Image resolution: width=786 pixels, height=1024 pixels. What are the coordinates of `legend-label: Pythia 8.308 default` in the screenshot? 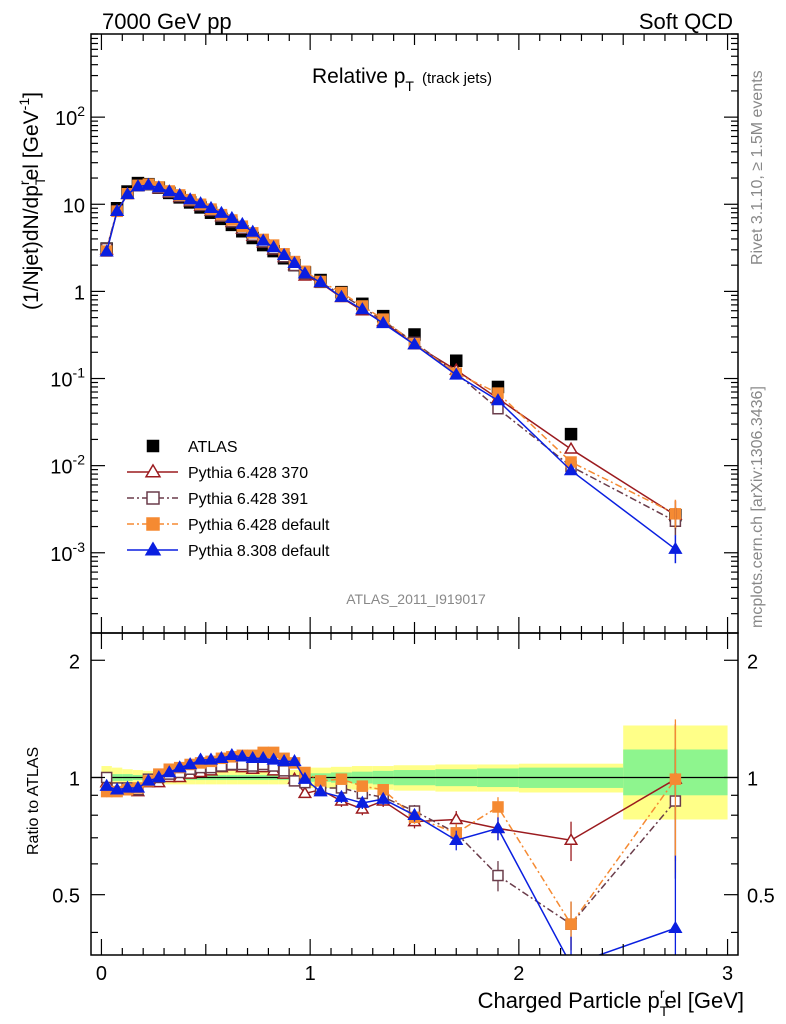 It's located at (259, 551).